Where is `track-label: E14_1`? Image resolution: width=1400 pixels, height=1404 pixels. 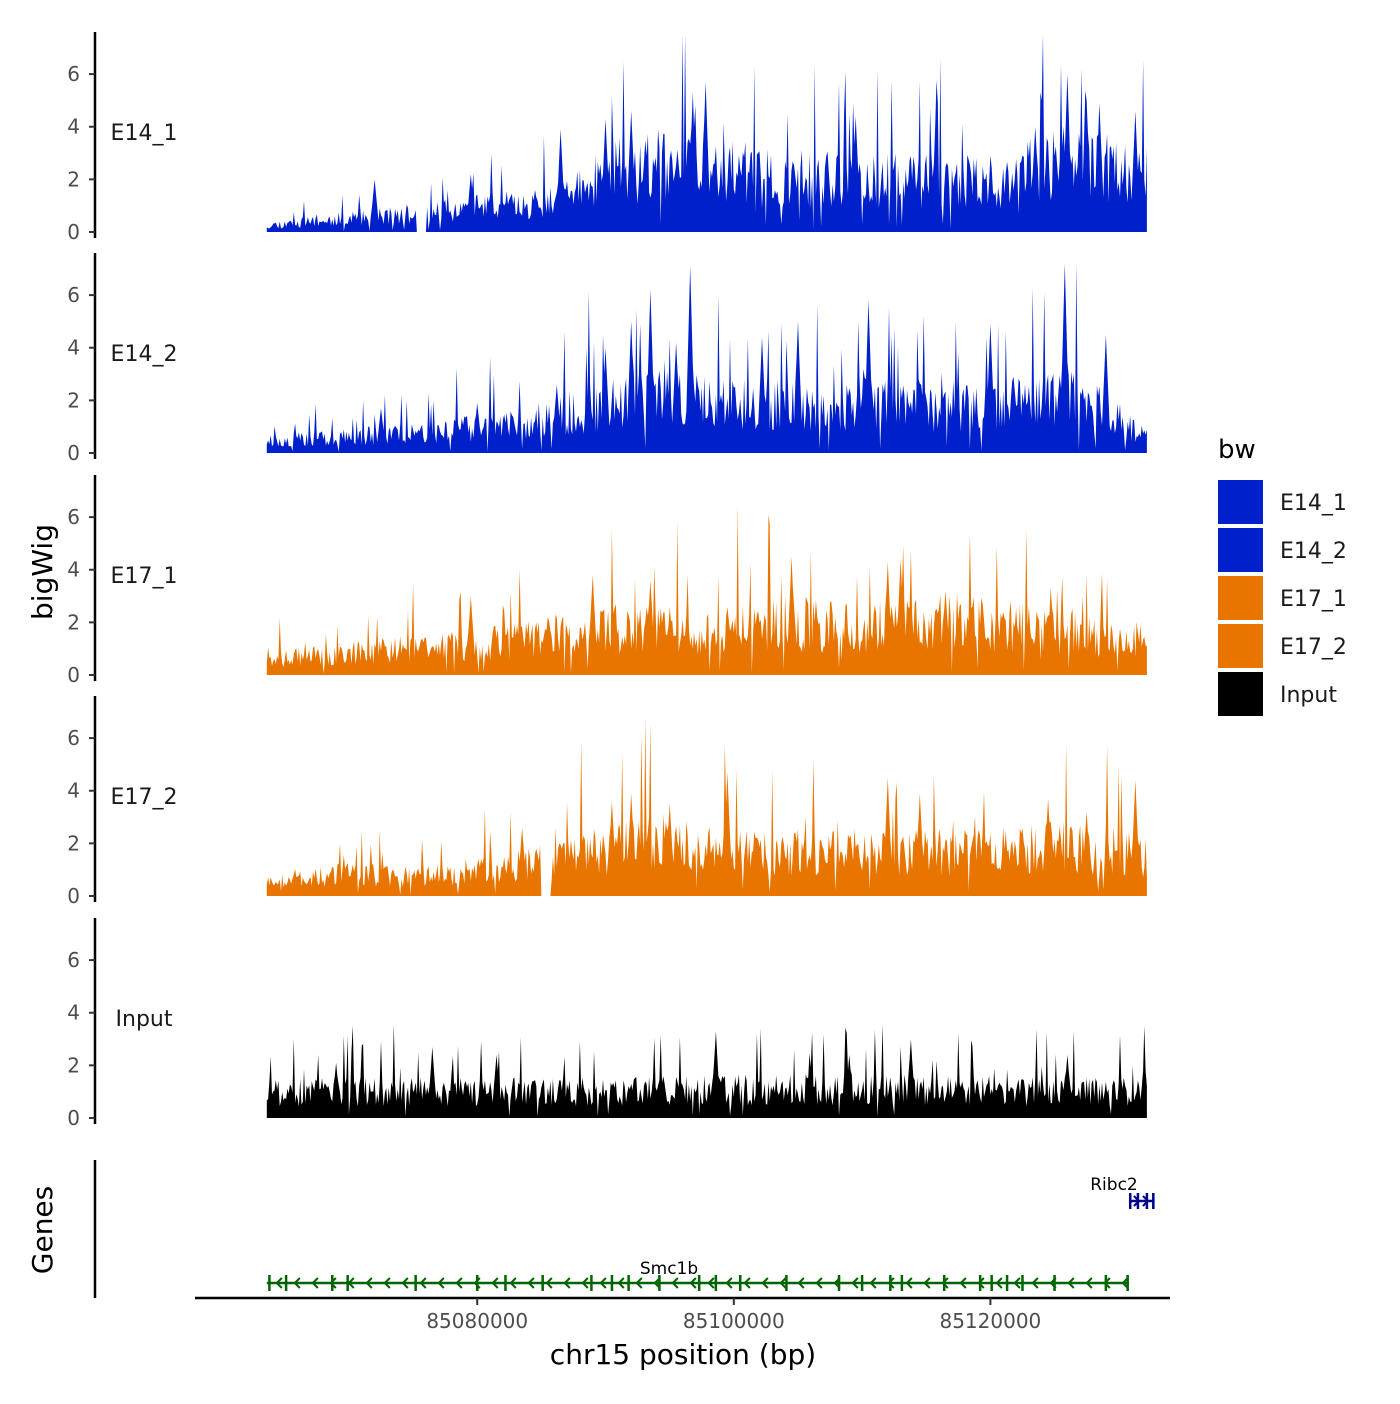 track-label: E14_1 is located at coordinates (144, 133).